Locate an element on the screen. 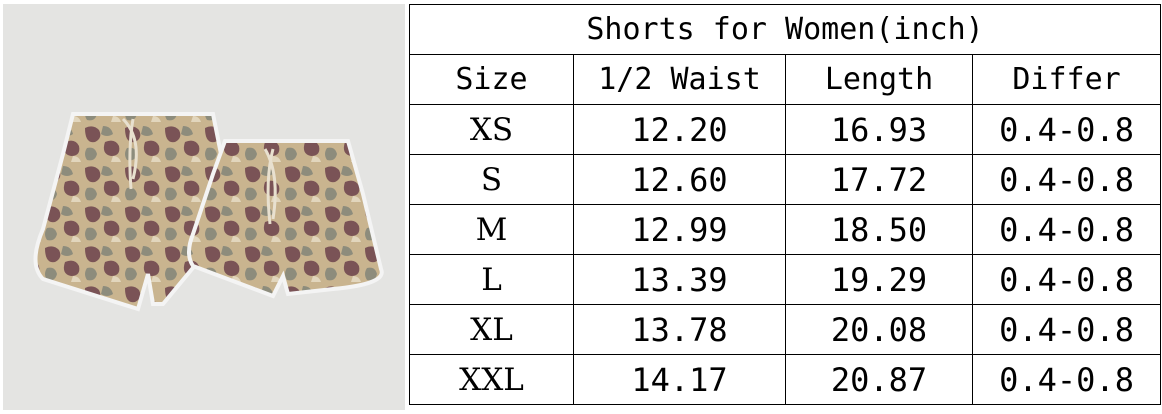 The height and width of the screenshot is (414, 1162). header-length: Length is located at coordinates (879, 79).